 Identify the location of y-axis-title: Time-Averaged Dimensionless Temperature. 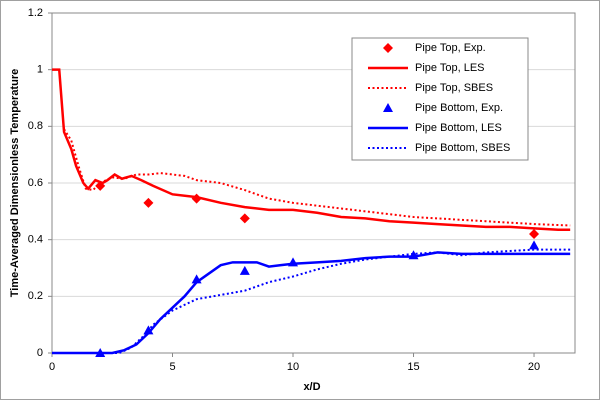
(15, 183).